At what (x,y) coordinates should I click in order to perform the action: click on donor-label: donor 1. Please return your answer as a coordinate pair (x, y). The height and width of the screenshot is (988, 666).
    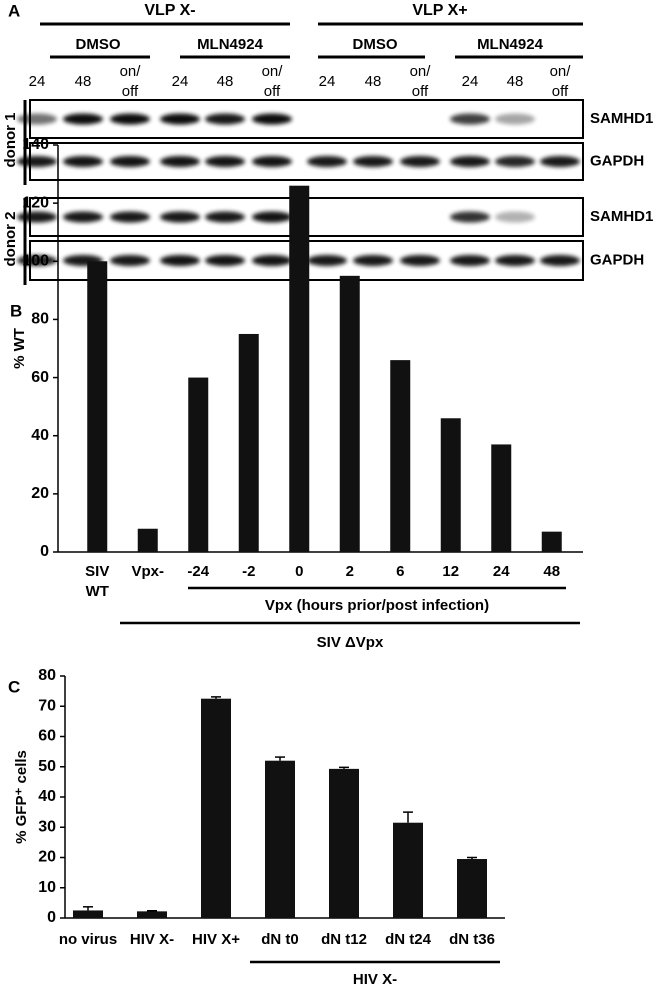
    Looking at the image, I should click on (10, 140).